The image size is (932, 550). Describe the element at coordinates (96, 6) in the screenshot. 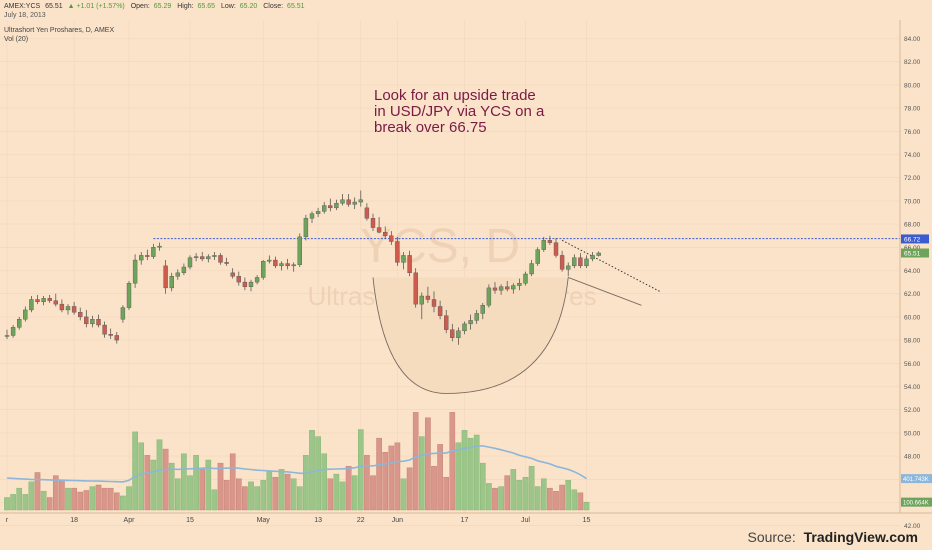

I see `header-change: ▲ +1.01 (+1.57%)` at that location.